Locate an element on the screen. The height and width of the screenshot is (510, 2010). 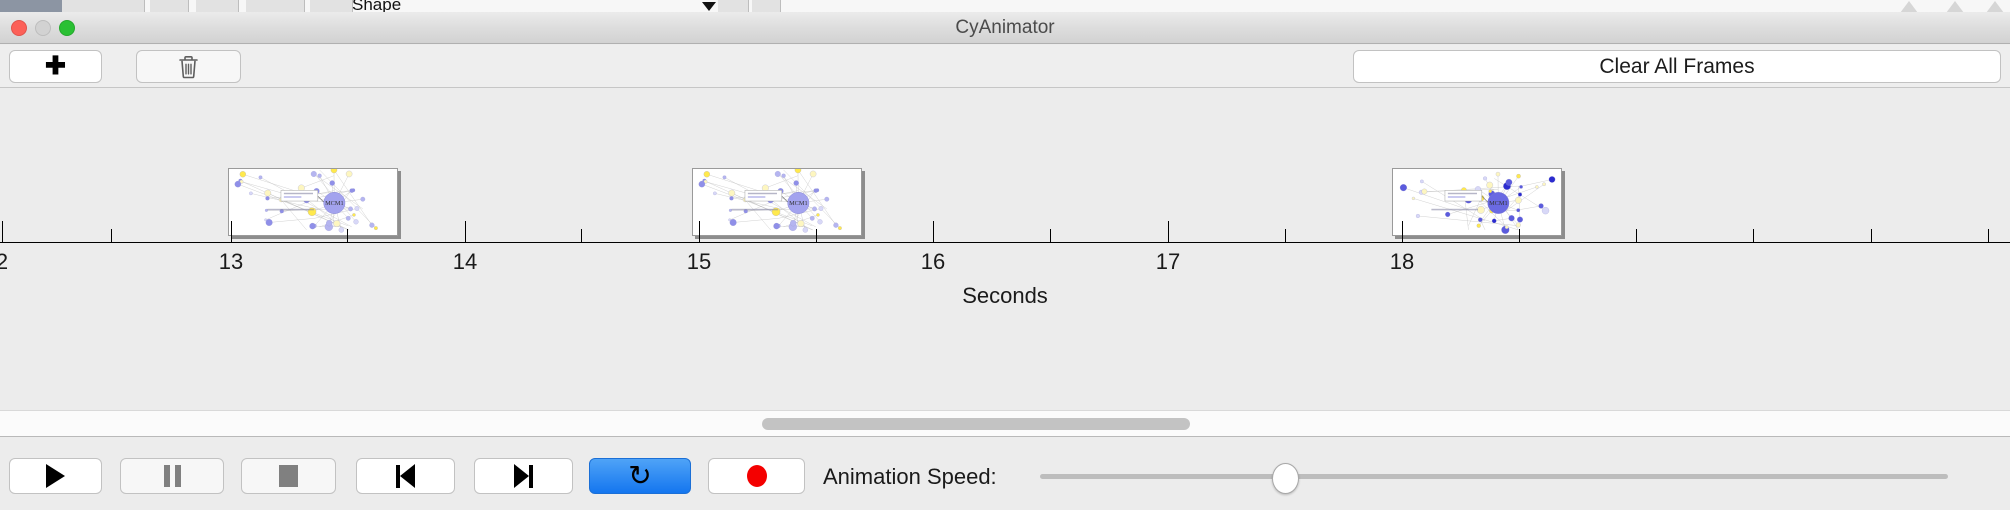
stop-icon is located at coordinates (288, 476).